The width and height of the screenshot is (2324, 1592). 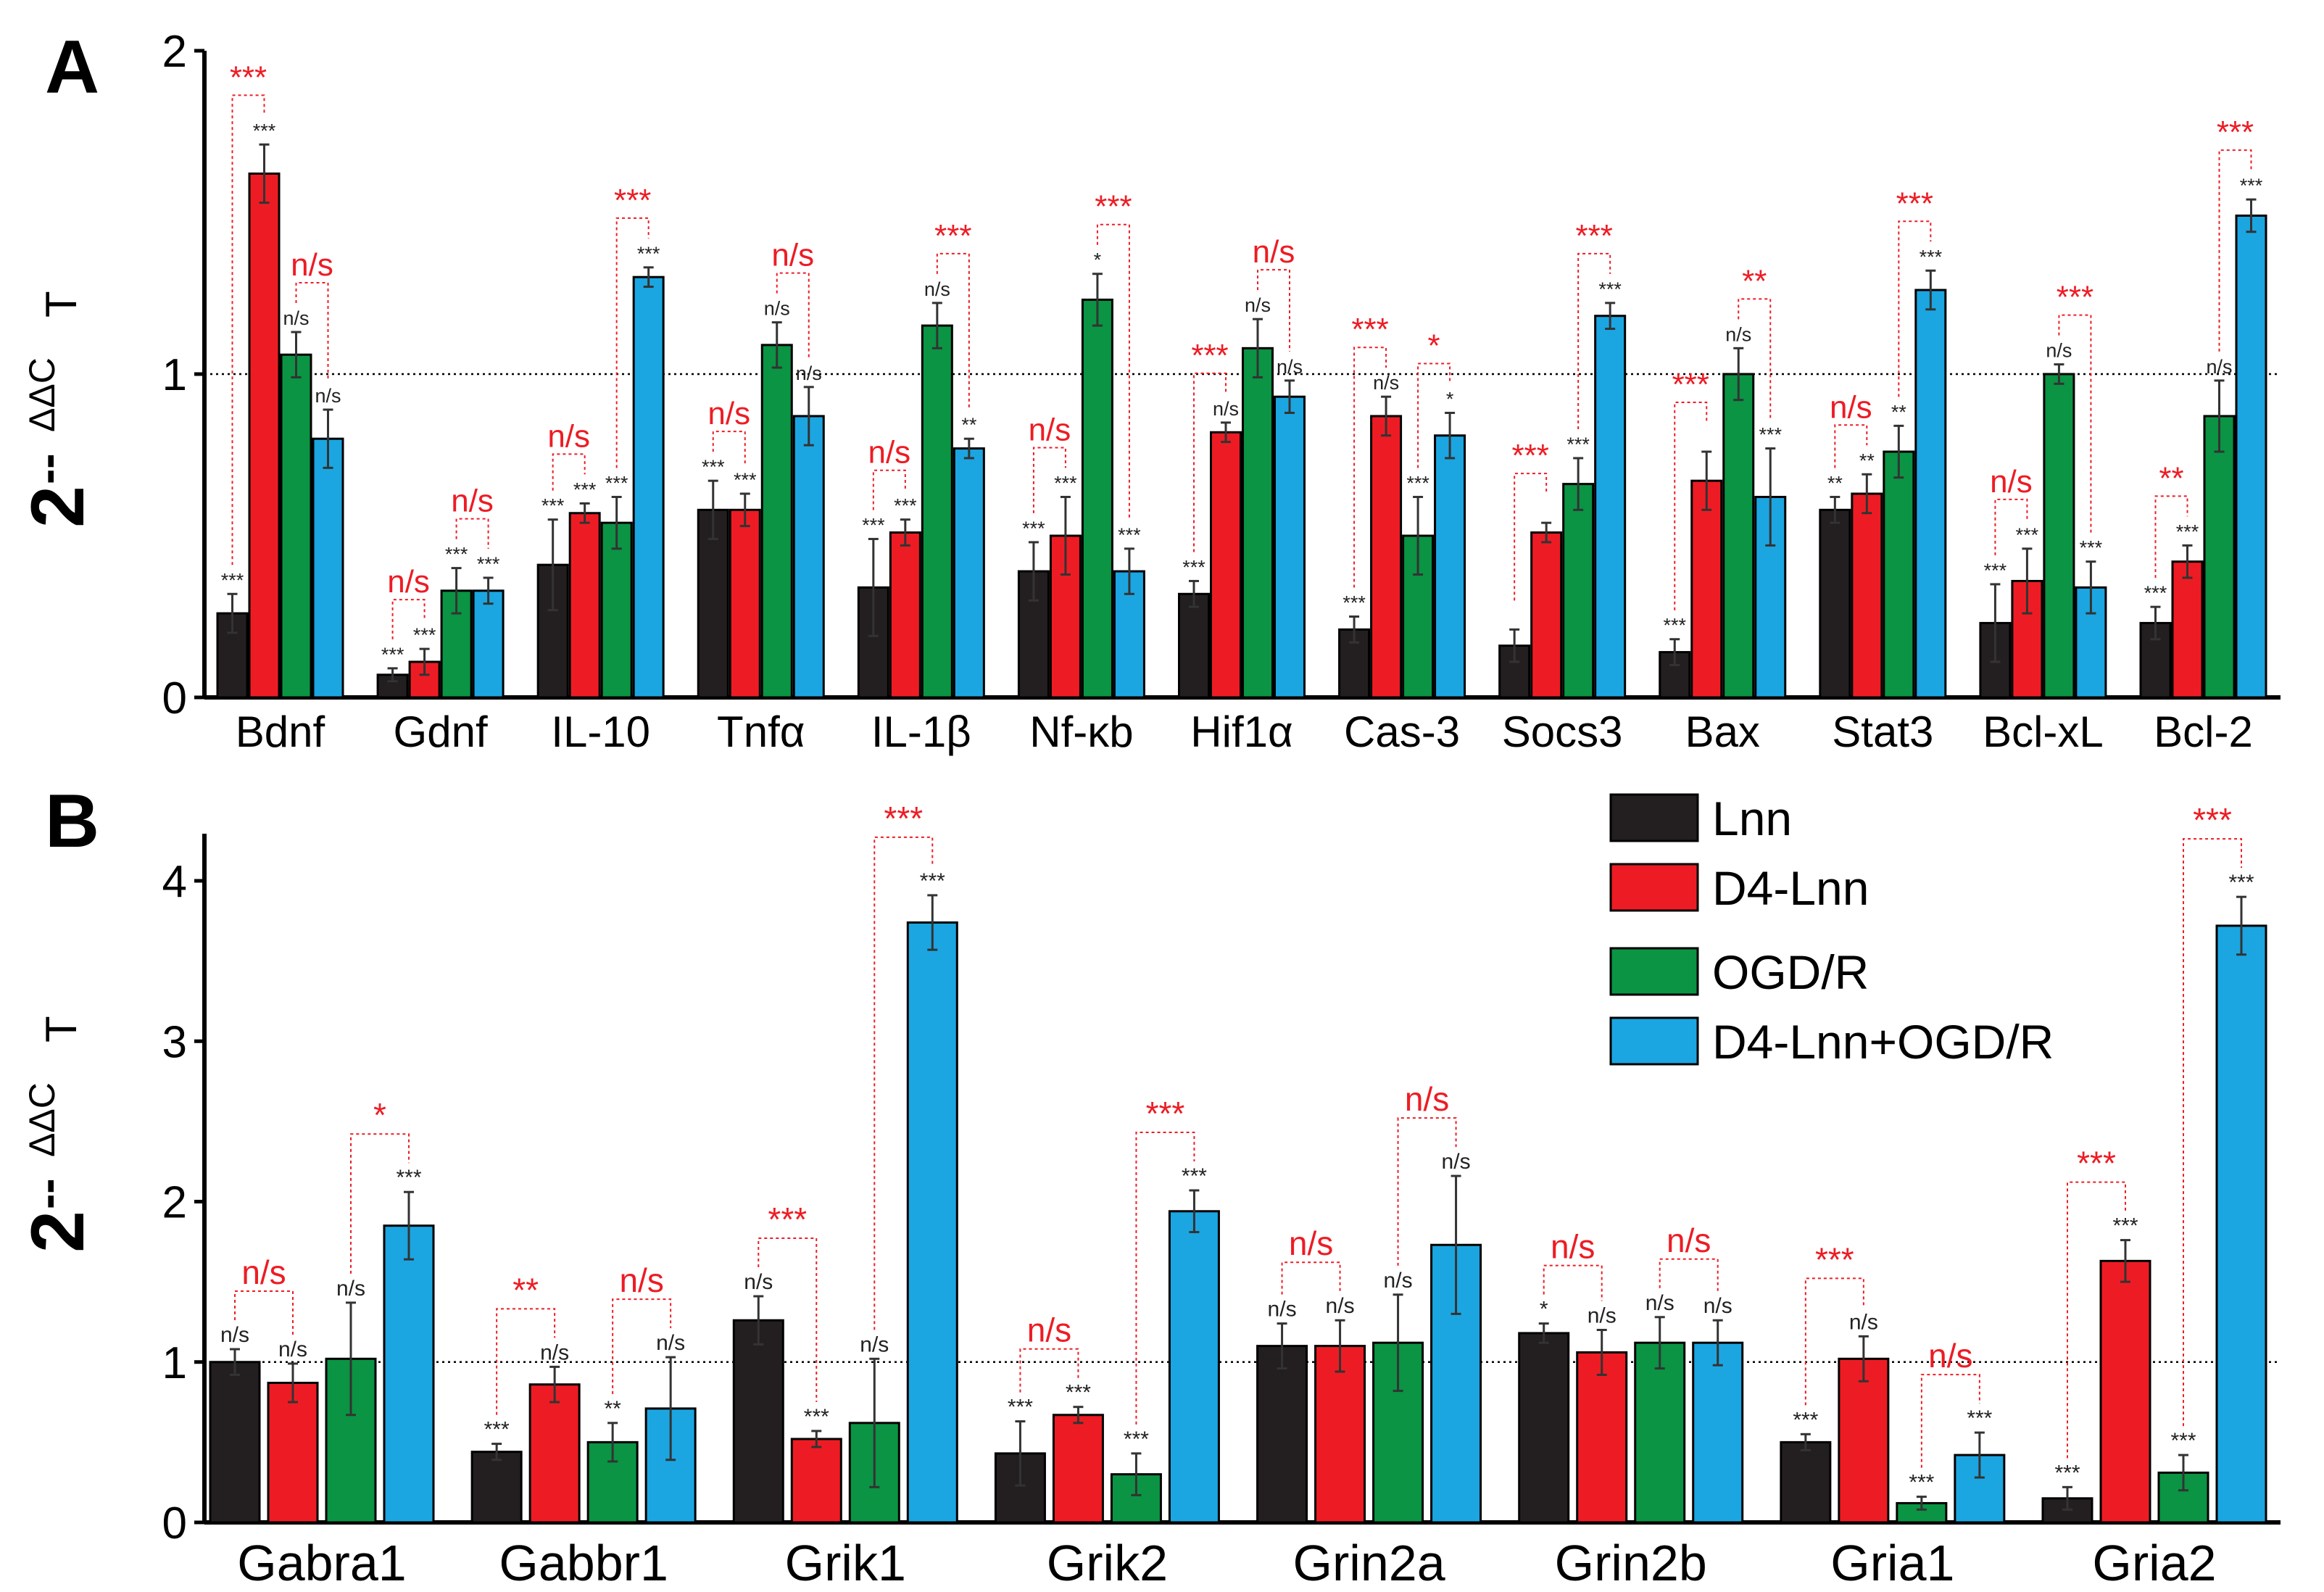 I want to click on legend-swatch, so click(x=1654, y=971).